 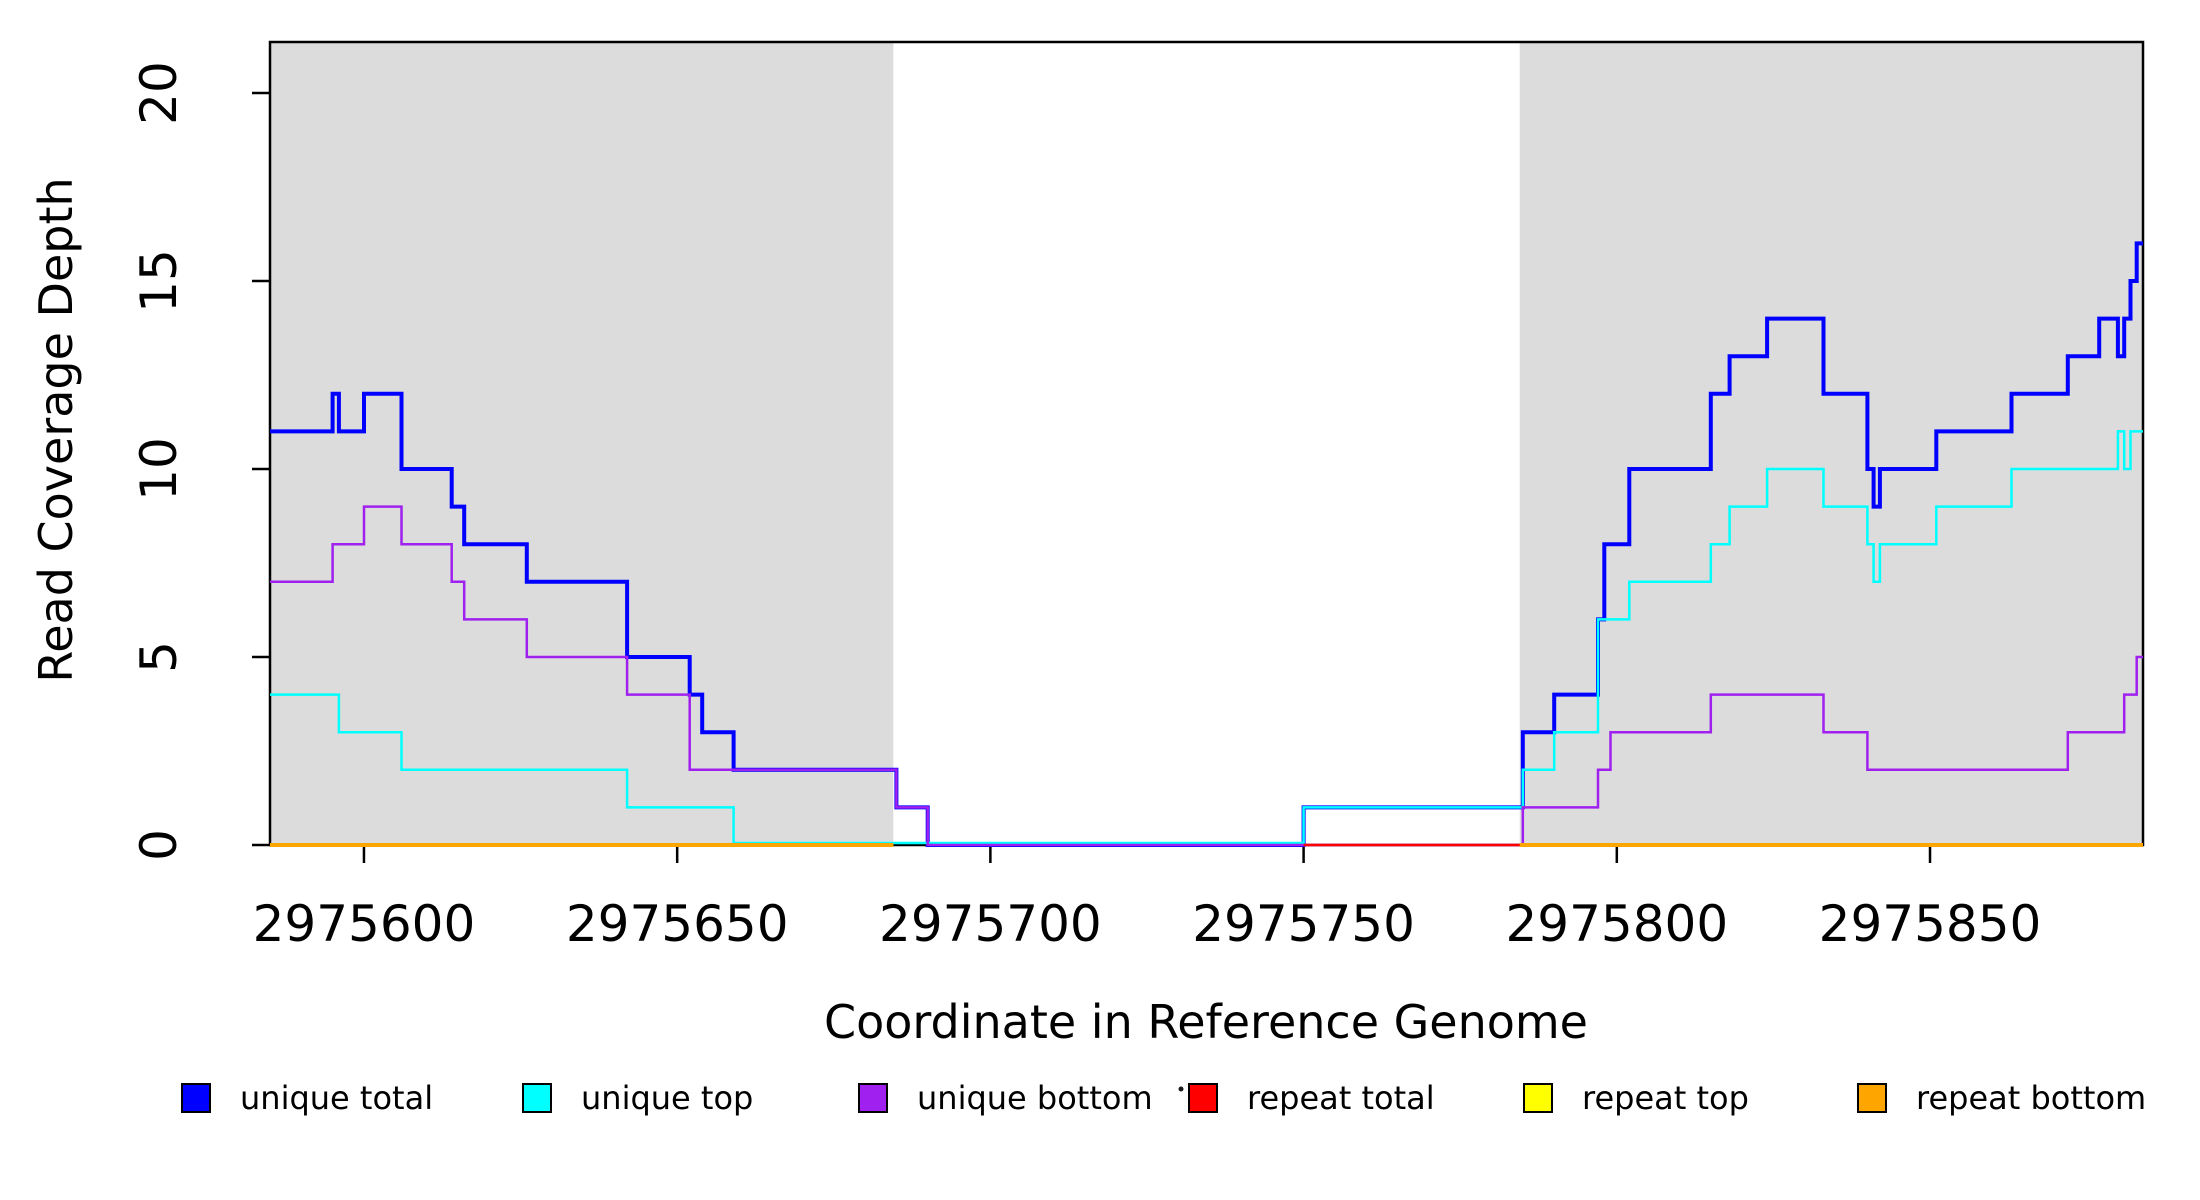 What do you see at coordinates (159, 845) in the screenshot?
I see `y-tick-label: 0` at bounding box center [159, 845].